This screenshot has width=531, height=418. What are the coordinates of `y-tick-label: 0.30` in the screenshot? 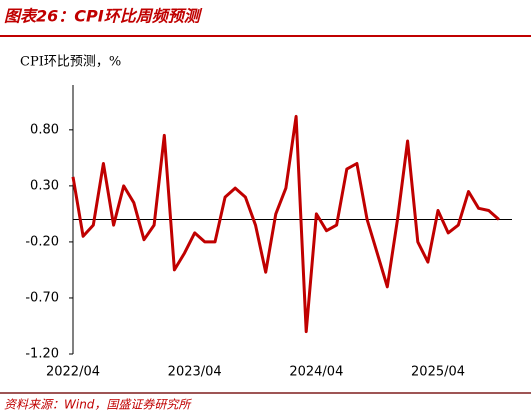 It's located at (44, 185).